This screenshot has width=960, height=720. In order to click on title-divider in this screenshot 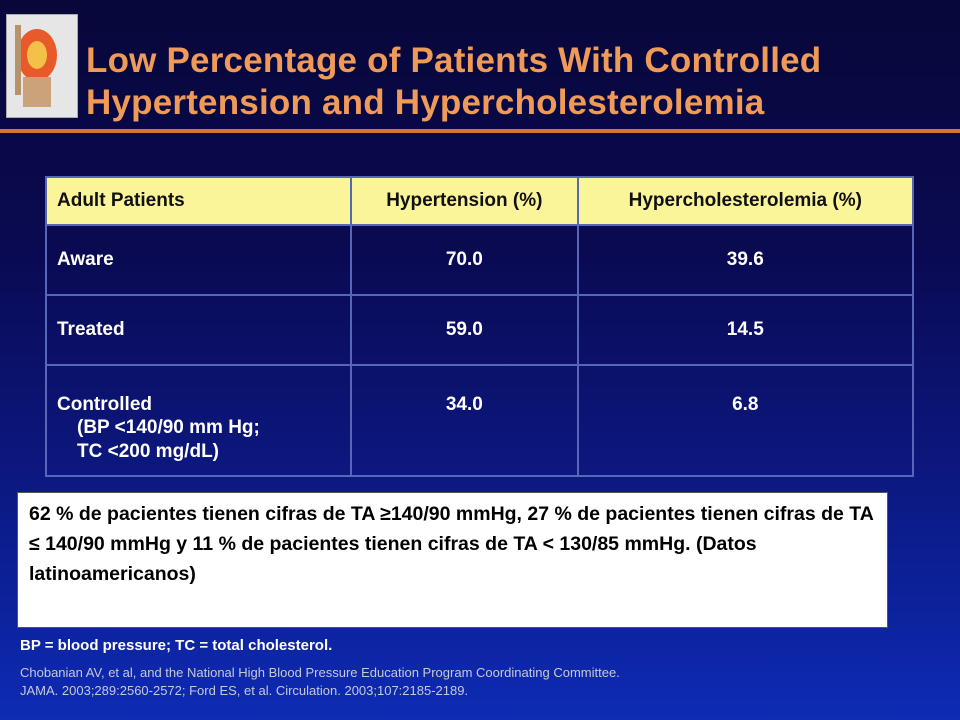, I will do `click(480, 131)`.